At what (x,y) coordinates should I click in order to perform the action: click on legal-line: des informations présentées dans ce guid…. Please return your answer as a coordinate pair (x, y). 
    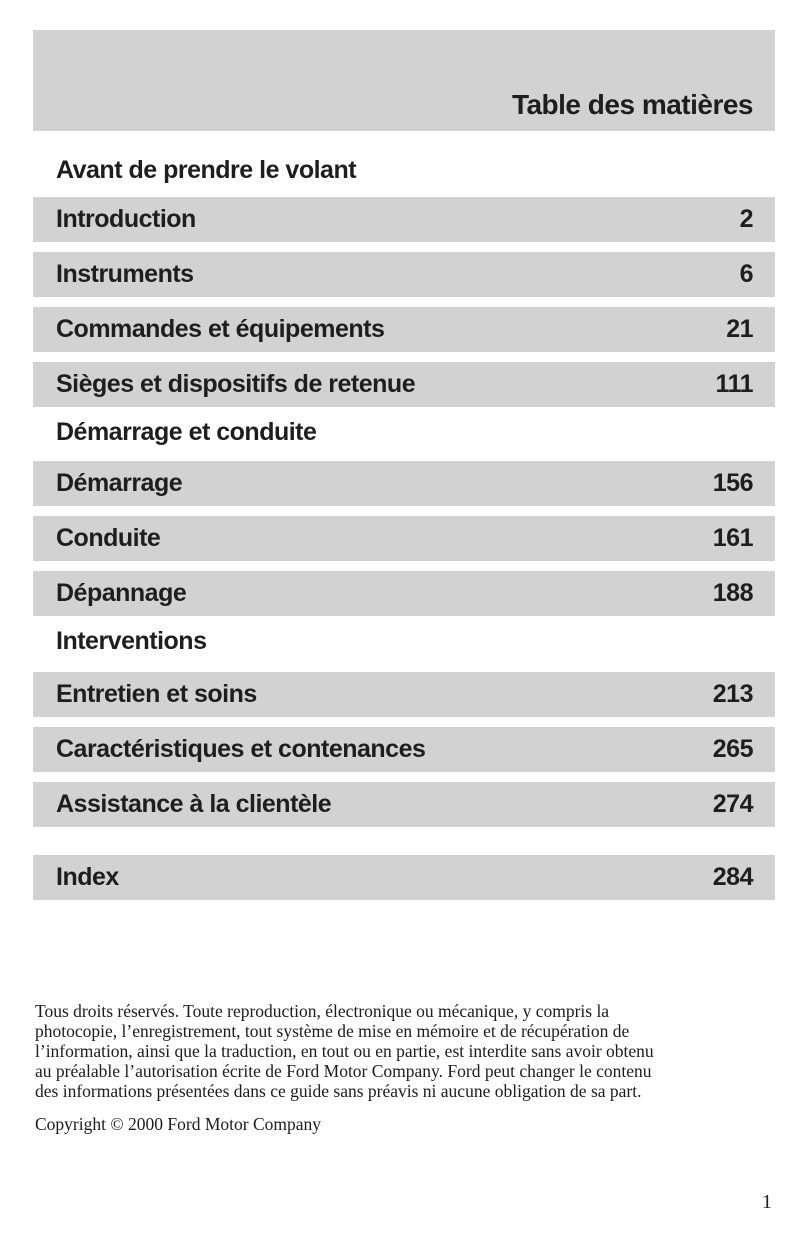
    Looking at the image, I should click on (338, 1091).